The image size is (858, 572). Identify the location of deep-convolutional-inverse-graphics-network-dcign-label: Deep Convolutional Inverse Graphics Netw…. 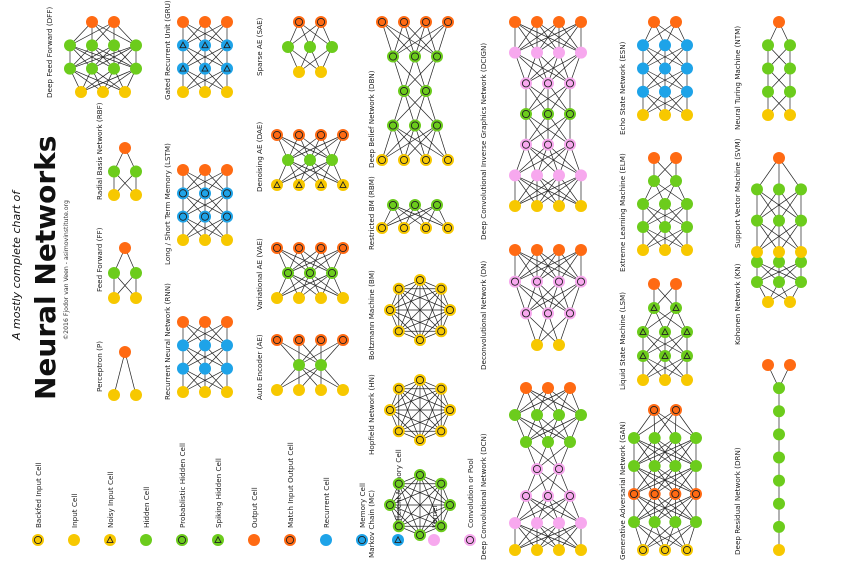
(483, 141).